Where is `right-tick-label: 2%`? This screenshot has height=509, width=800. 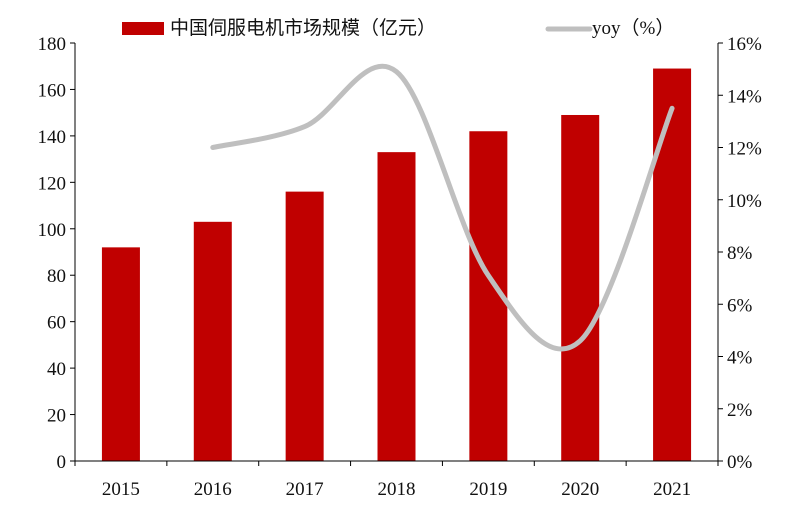 right-tick-label: 2% is located at coordinates (740, 410).